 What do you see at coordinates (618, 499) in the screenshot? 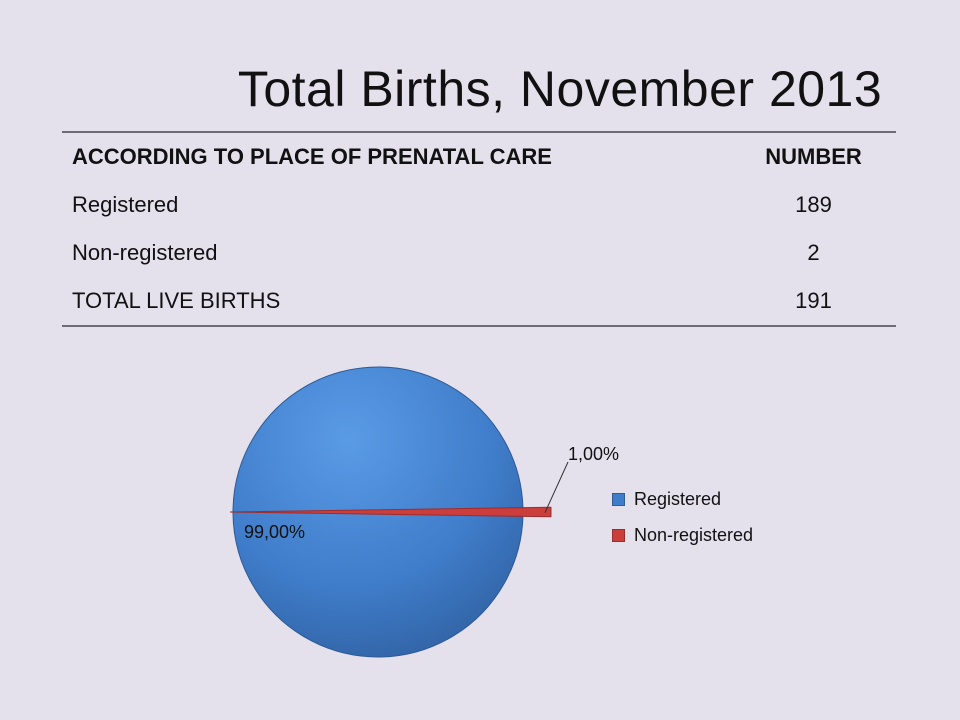
I see `legend-swatch-registered` at bounding box center [618, 499].